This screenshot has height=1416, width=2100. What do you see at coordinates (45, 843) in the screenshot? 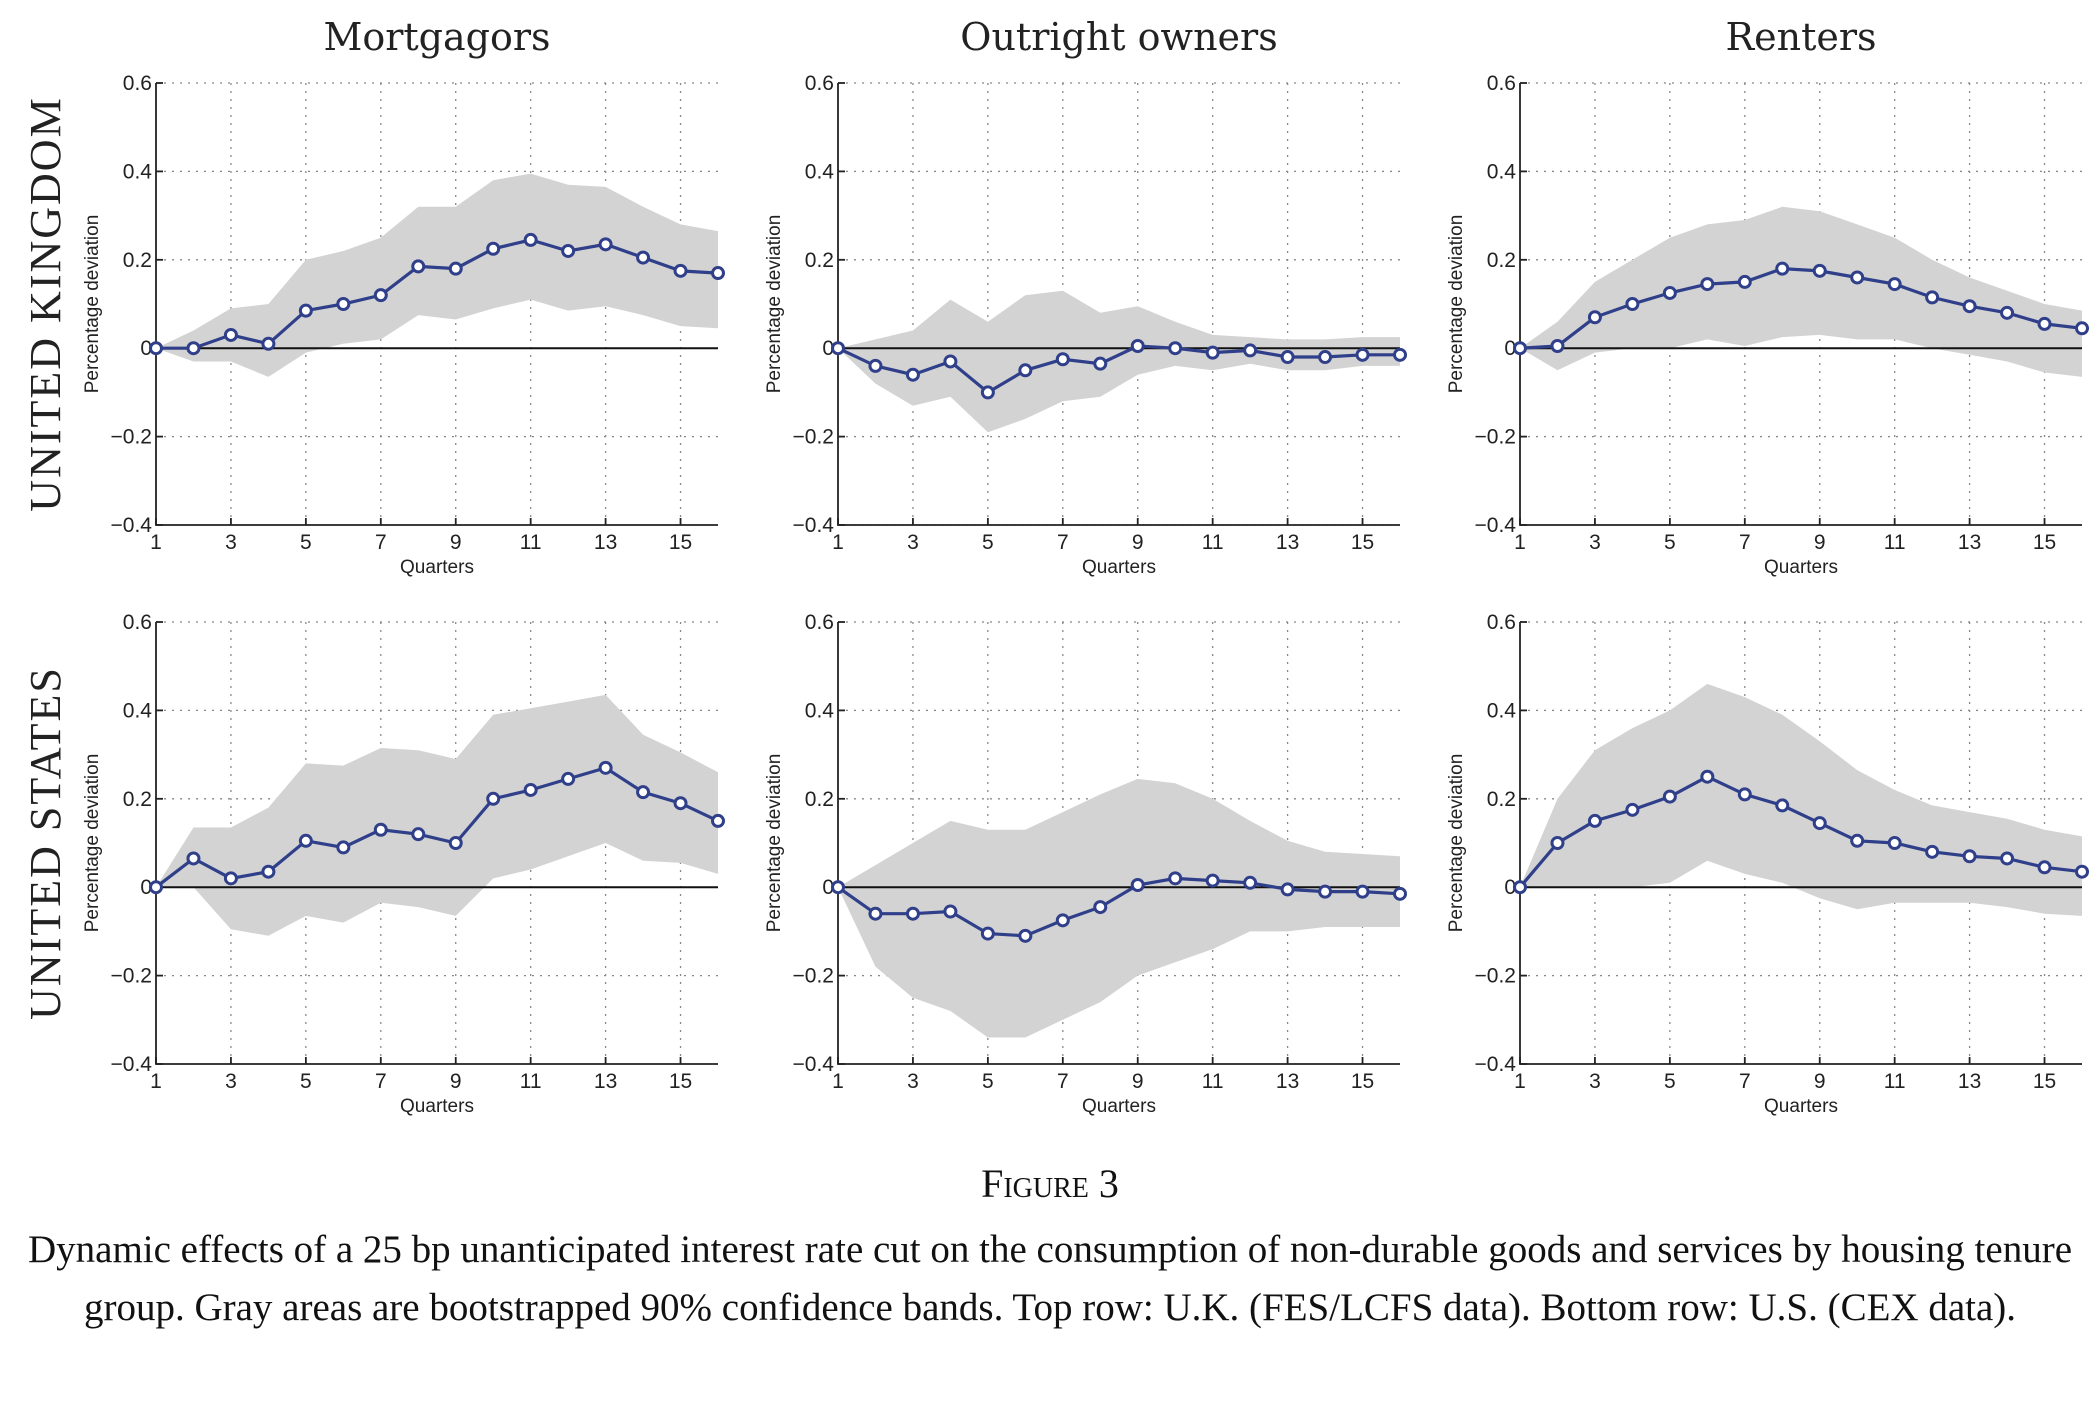
I see `row-title: UNITED STATES` at bounding box center [45, 843].